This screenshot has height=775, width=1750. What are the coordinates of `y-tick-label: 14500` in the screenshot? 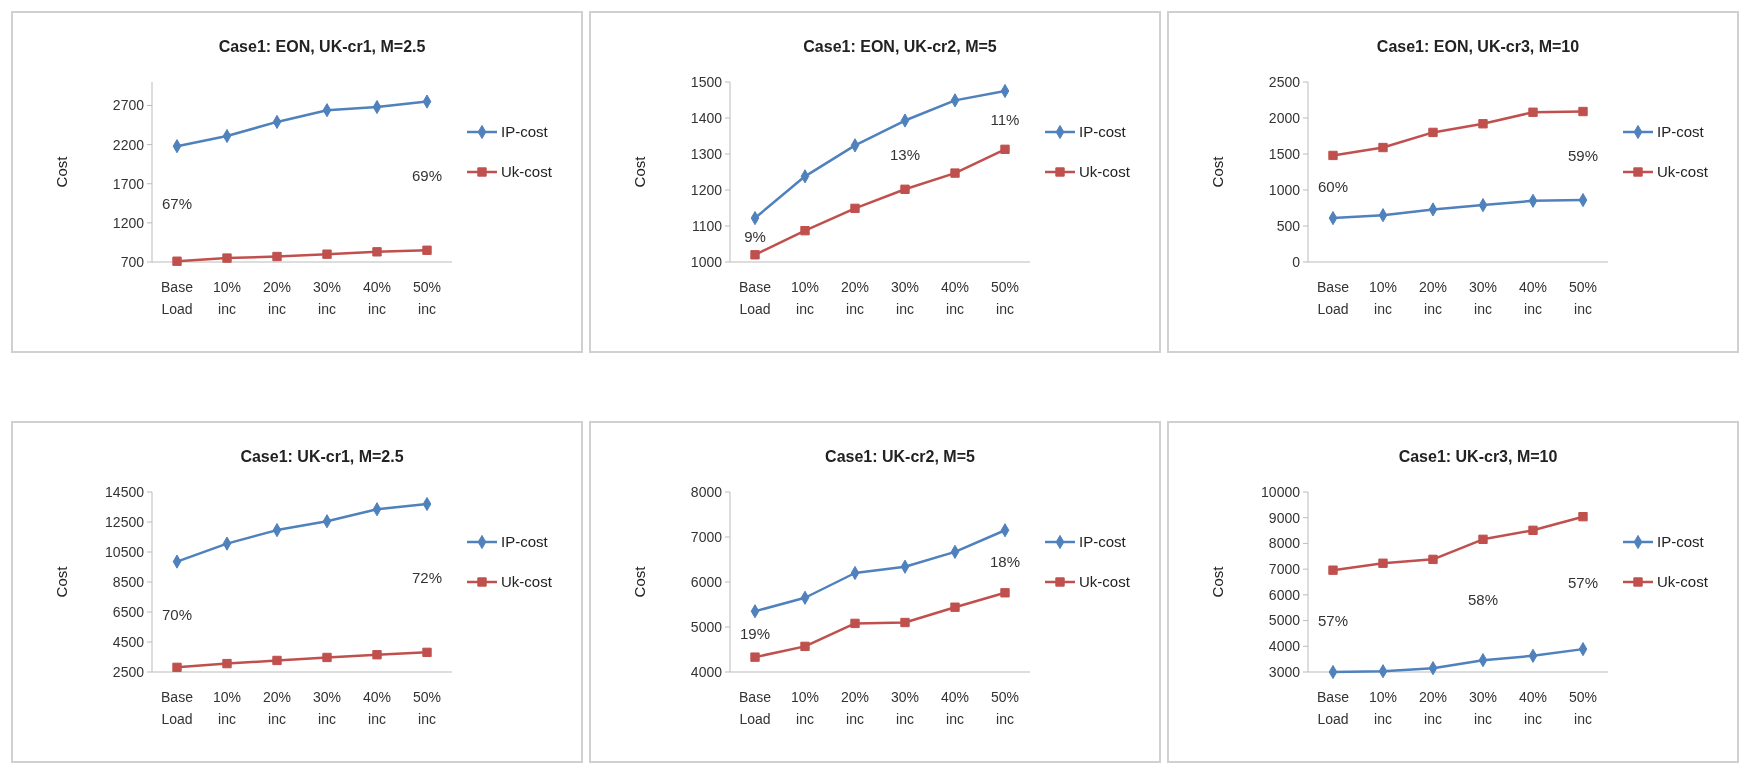 It's located at (125, 491).